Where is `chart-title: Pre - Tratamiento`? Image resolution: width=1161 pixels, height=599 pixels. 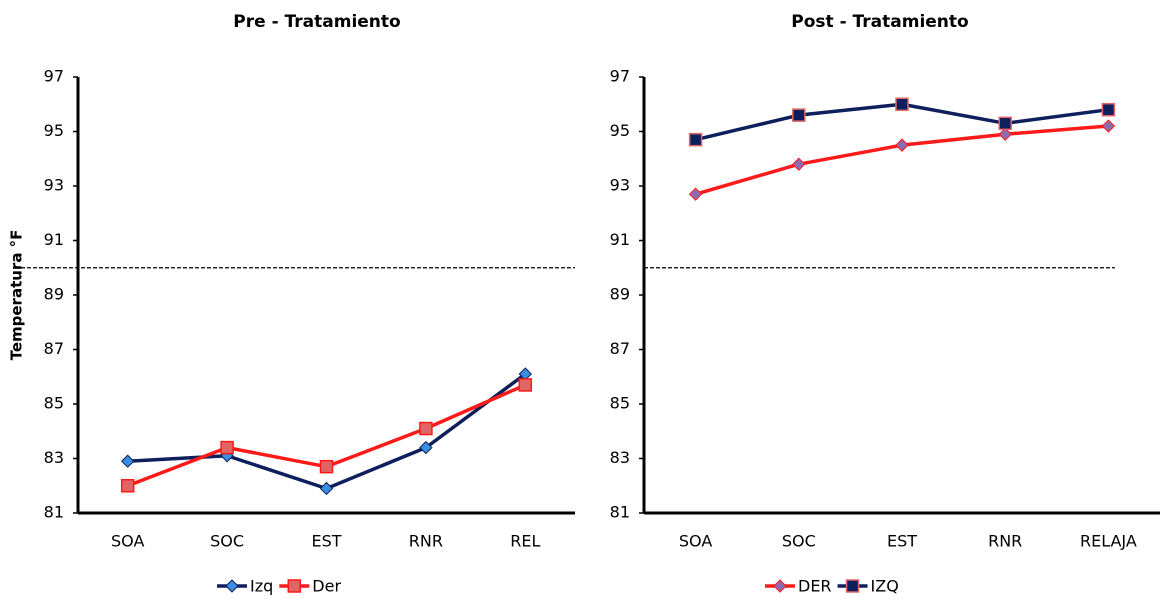 chart-title: Pre - Tratamiento is located at coordinates (316, 22).